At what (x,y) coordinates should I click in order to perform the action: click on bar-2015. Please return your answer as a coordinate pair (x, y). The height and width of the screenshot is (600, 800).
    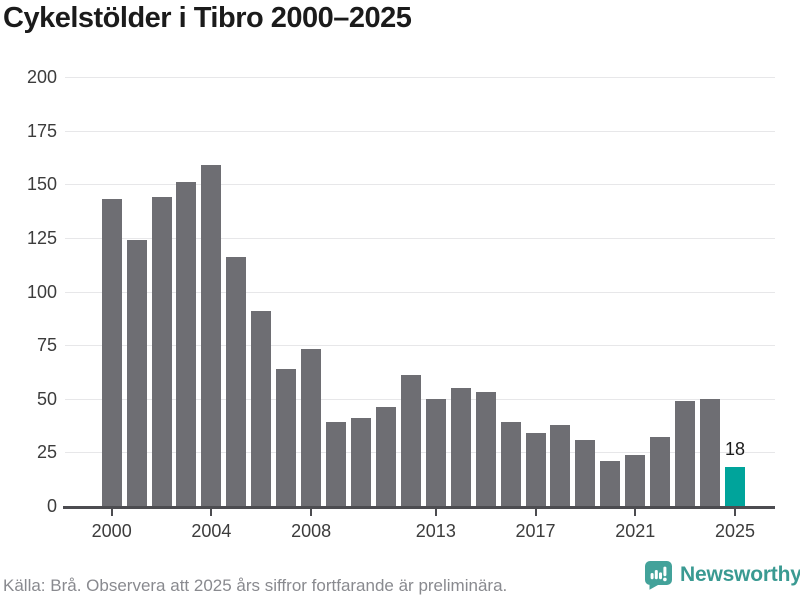
    Looking at the image, I should click on (485, 449).